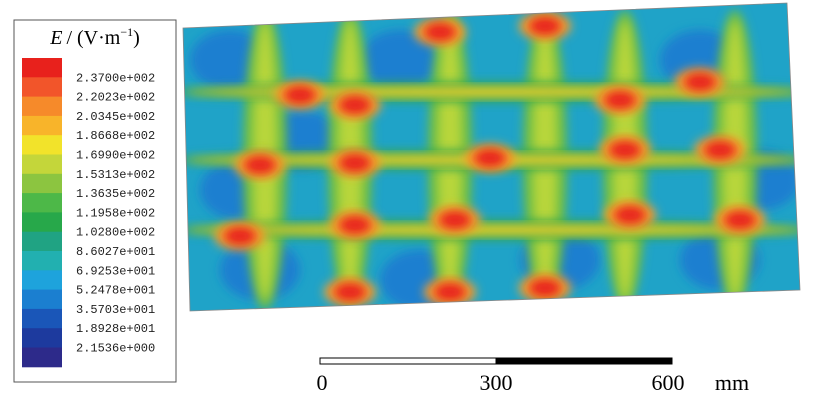 Image resolution: width=817 pixels, height=404 pixels. I want to click on legend-title: E / (V·m−1), so click(94, 37).